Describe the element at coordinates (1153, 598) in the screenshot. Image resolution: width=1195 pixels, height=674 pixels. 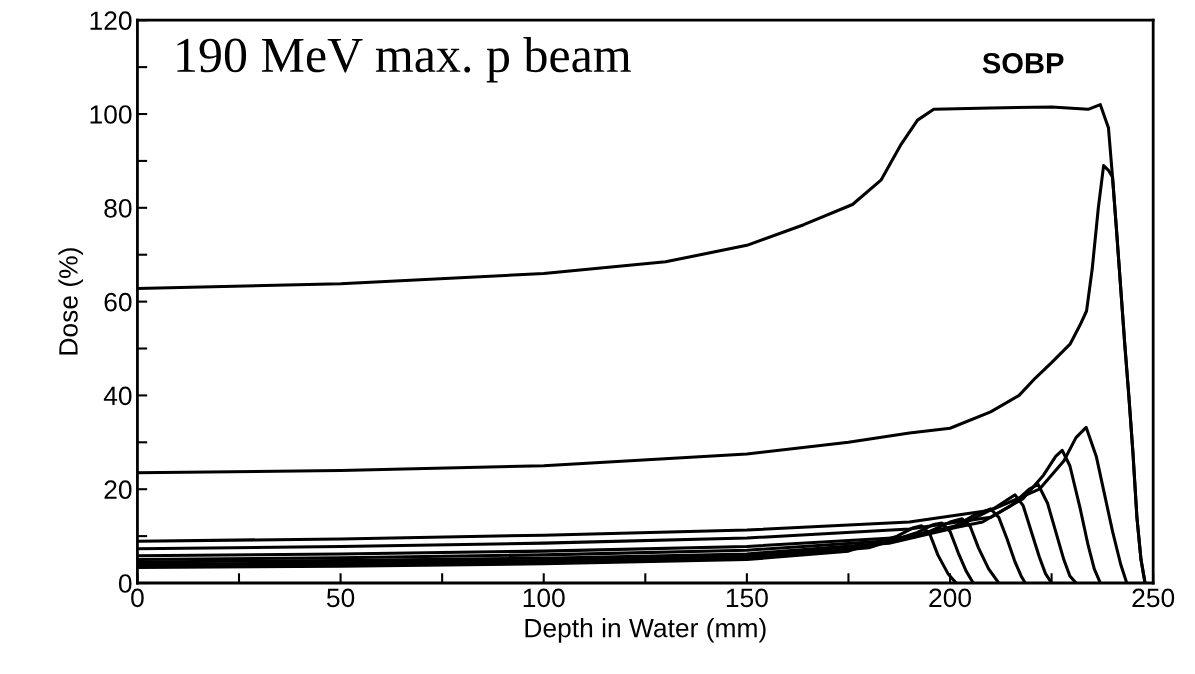
I see `x-tick-label: 250` at that location.